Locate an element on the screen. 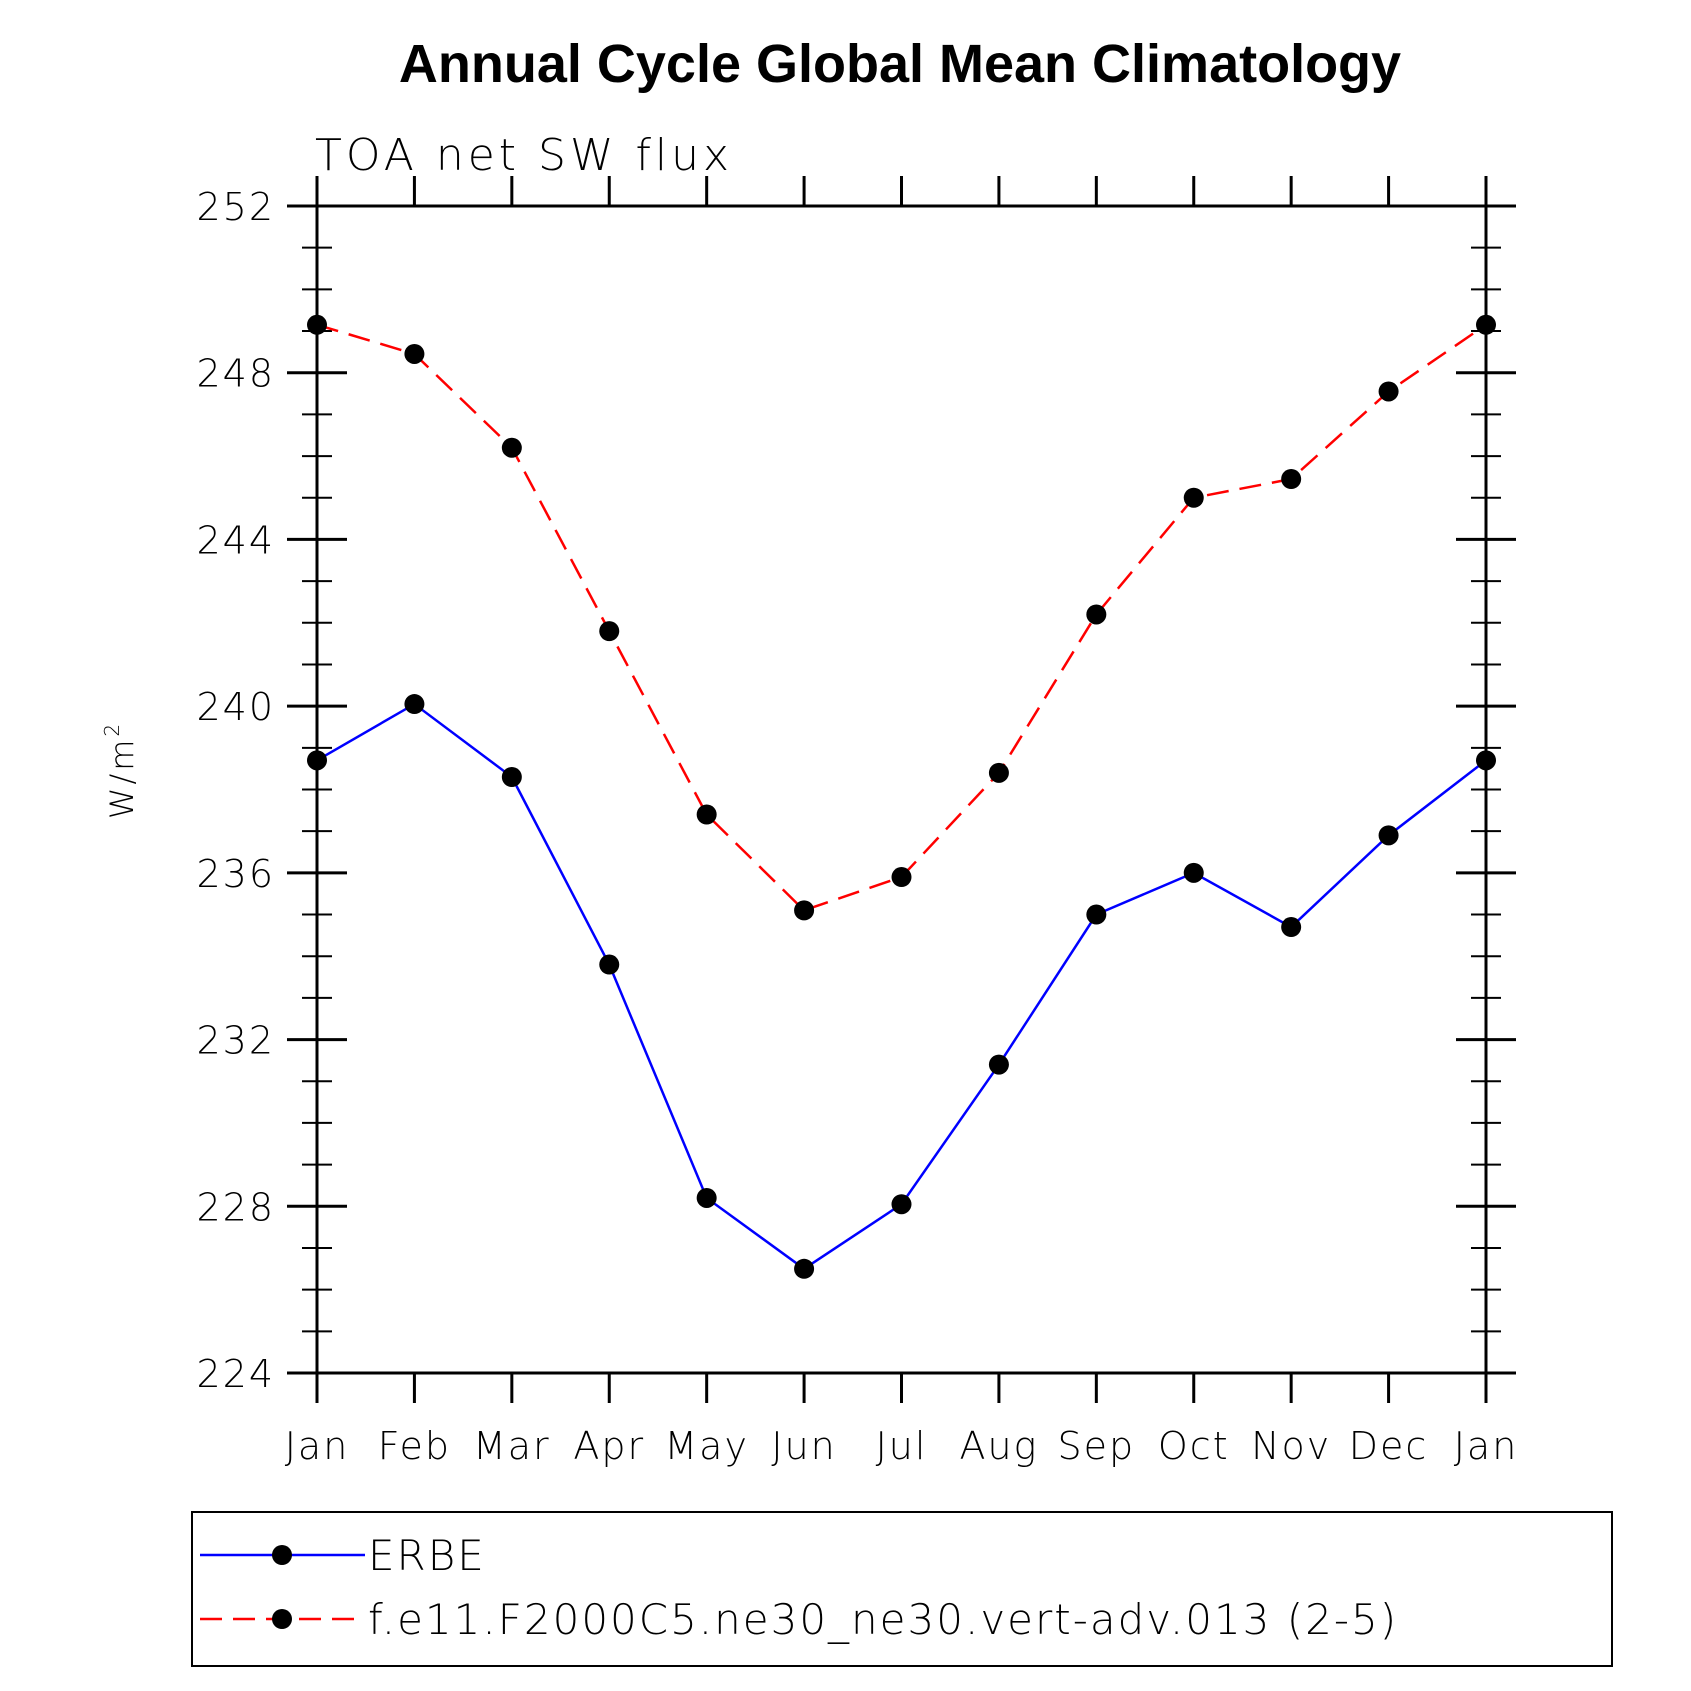 This screenshot has height=1691, width=1691. x-tick-label: Jun is located at coordinates (803, 1446).